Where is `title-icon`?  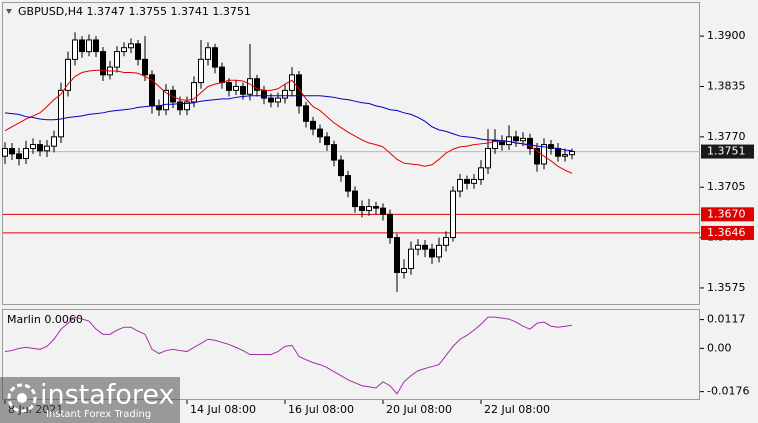
title-icon is located at coordinates (9, 11).